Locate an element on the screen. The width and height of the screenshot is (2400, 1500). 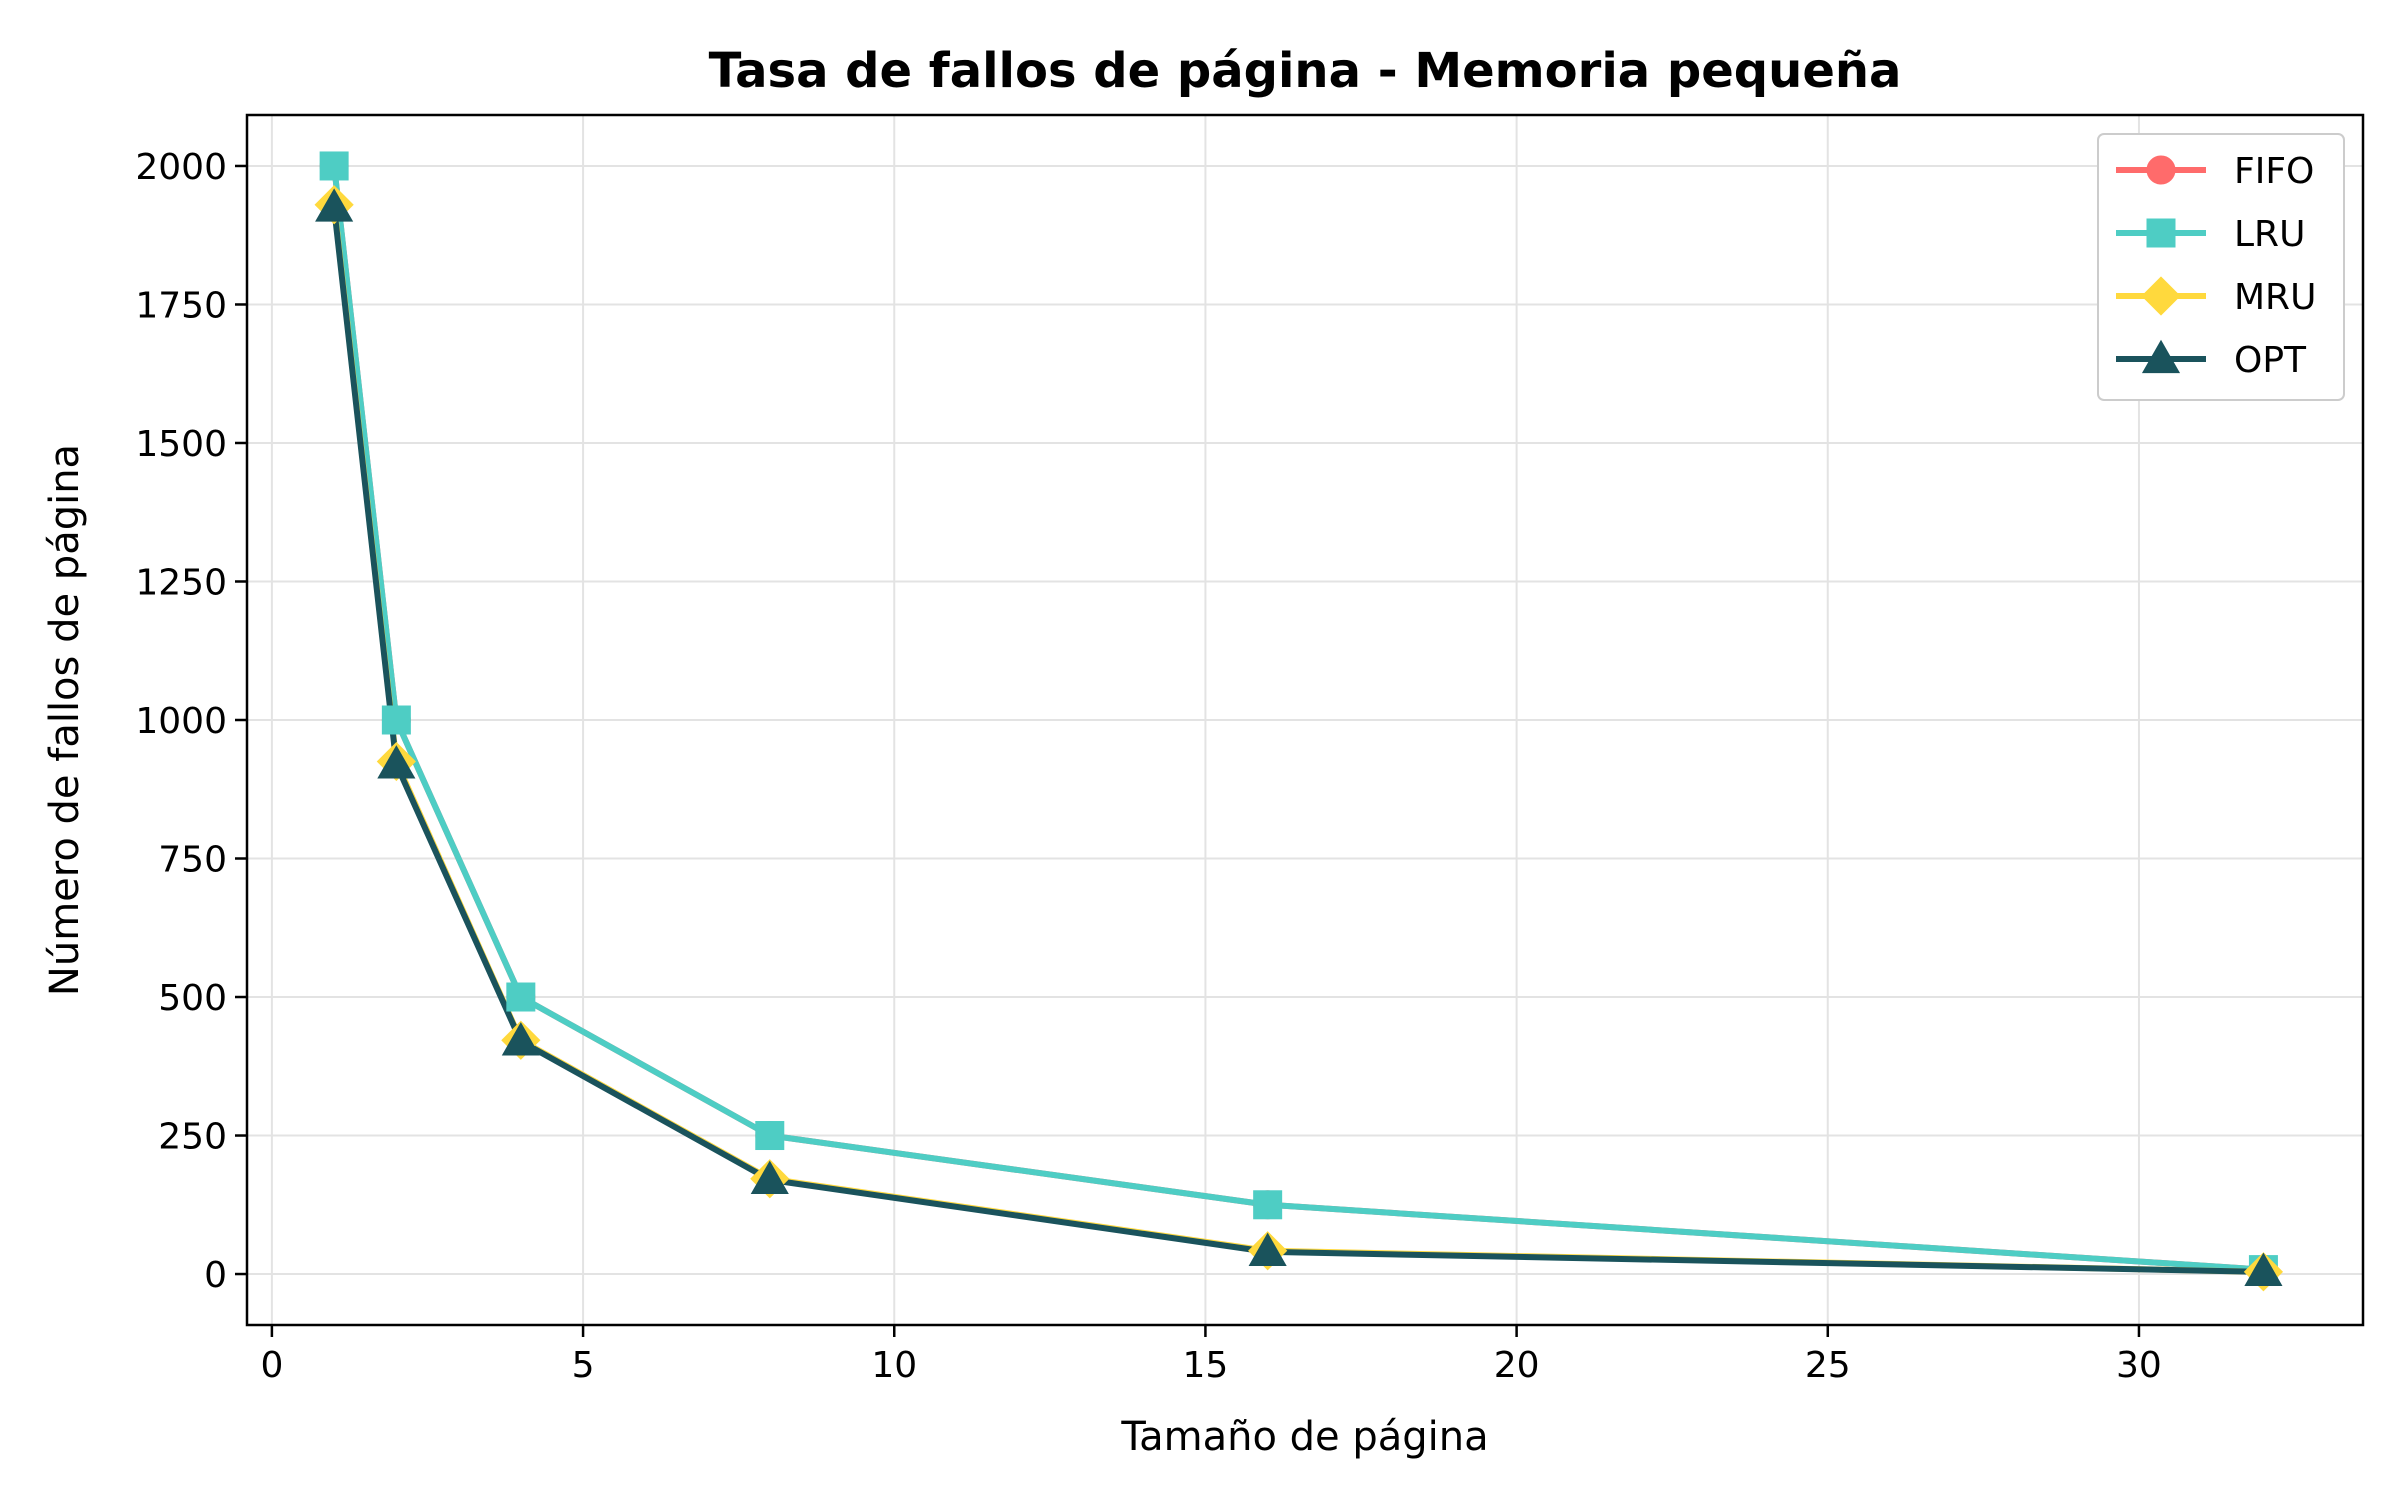
y-tick-label: 1000 is located at coordinates (181, 721).